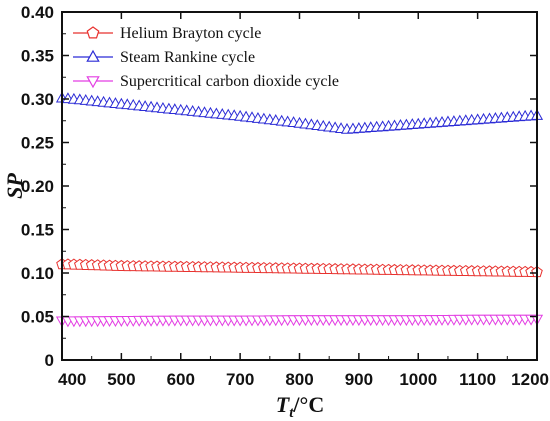 This screenshot has width=550, height=421. What do you see at coordinates (121, 379) in the screenshot?
I see `x-tick-label: 500` at bounding box center [121, 379].